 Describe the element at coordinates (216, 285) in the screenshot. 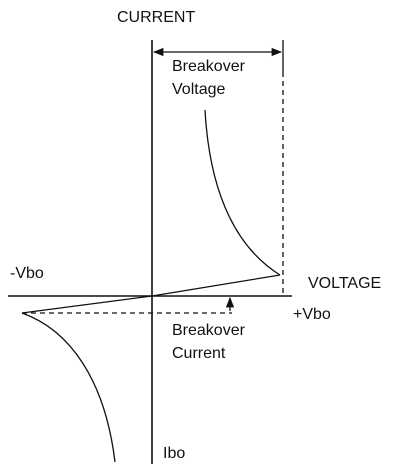

I see `pos-blocking` at that location.